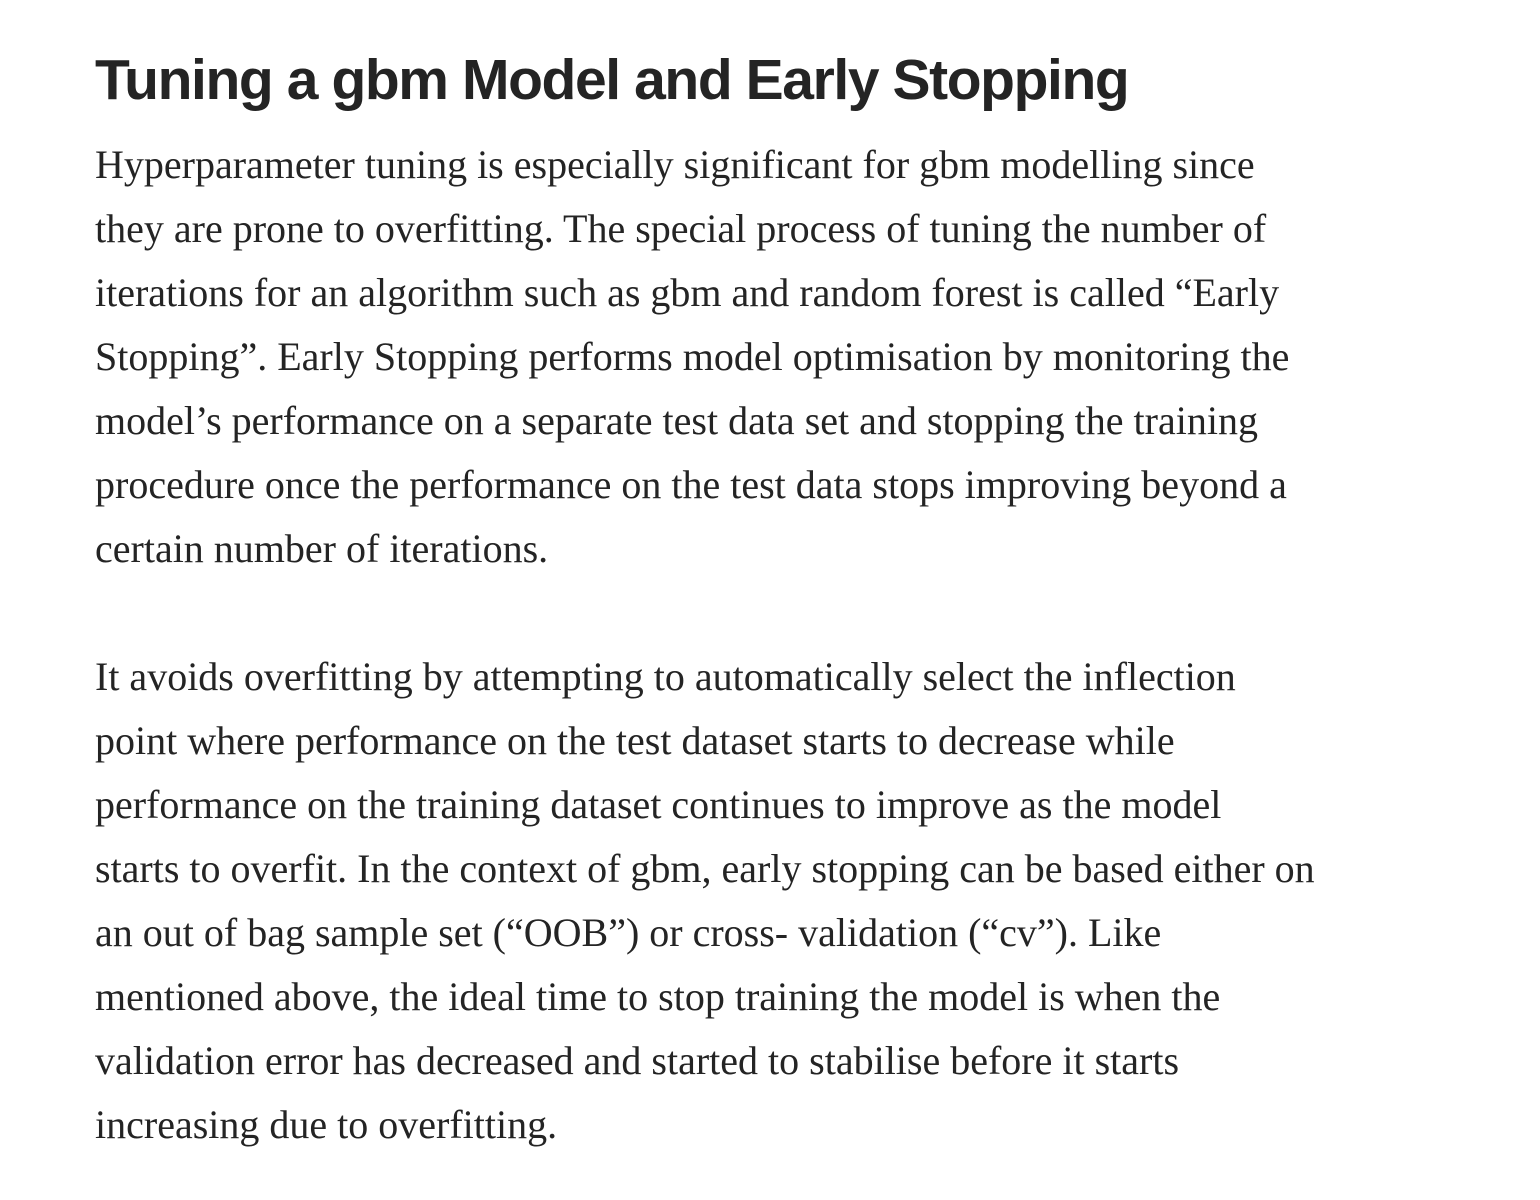 This screenshot has height=1200, width=1540. Describe the element at coordinates (612, 80) in the screenshot. I see `article-title: Tuning a gbm Model and Early Stopping` at that location.